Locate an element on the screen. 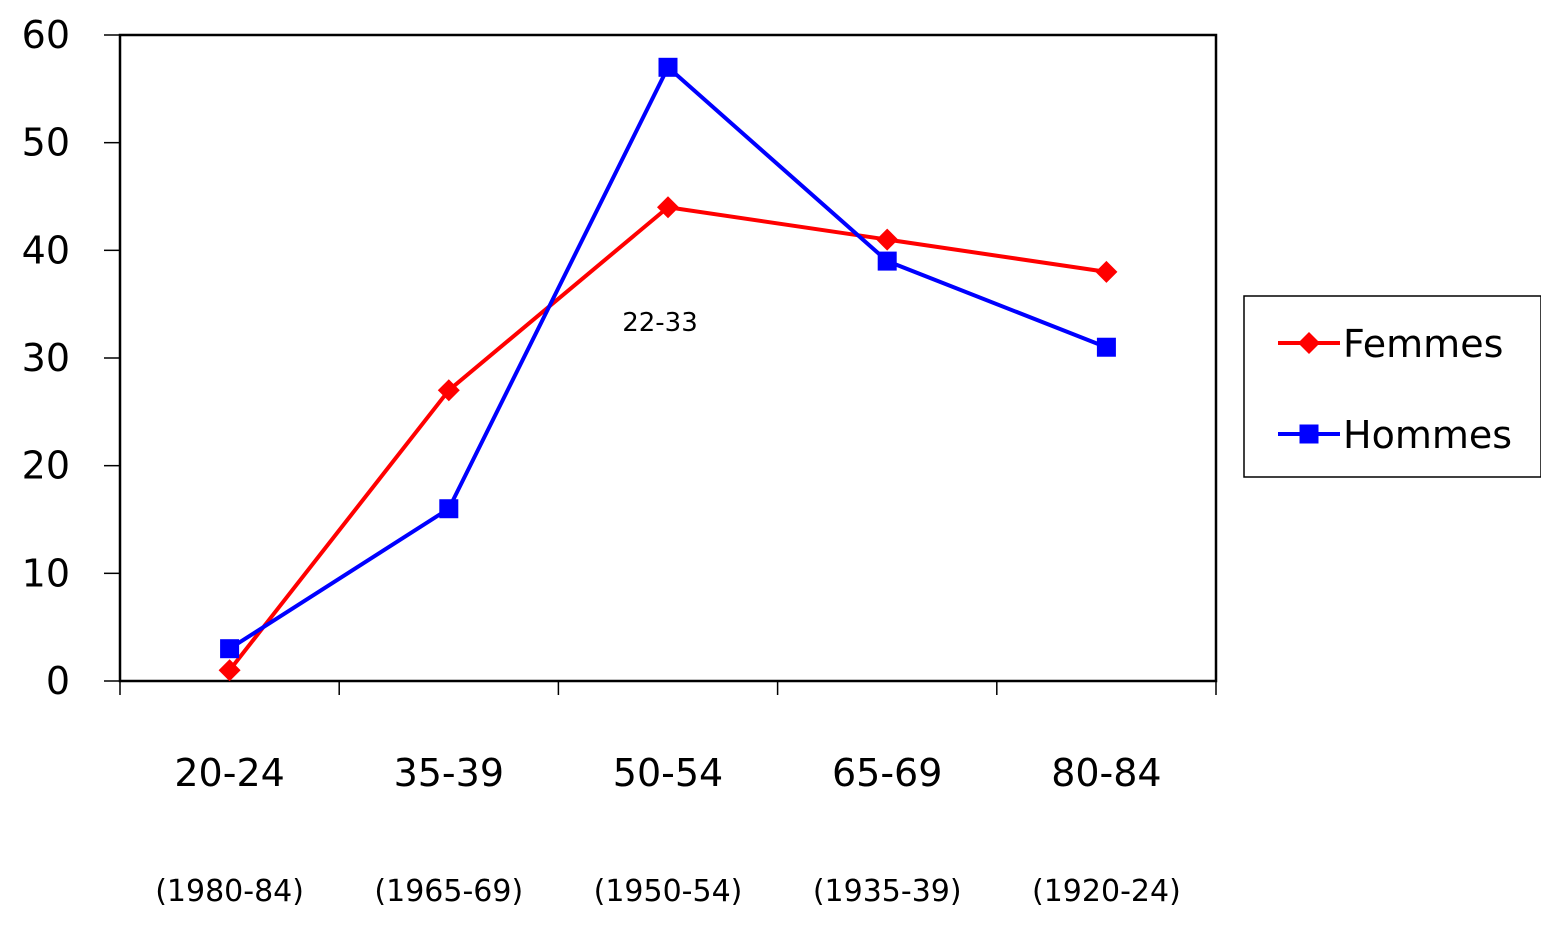 The width and height of the screenshot is (1541, 940). y-tick-label: 40 is located at coordinates (46, 250).